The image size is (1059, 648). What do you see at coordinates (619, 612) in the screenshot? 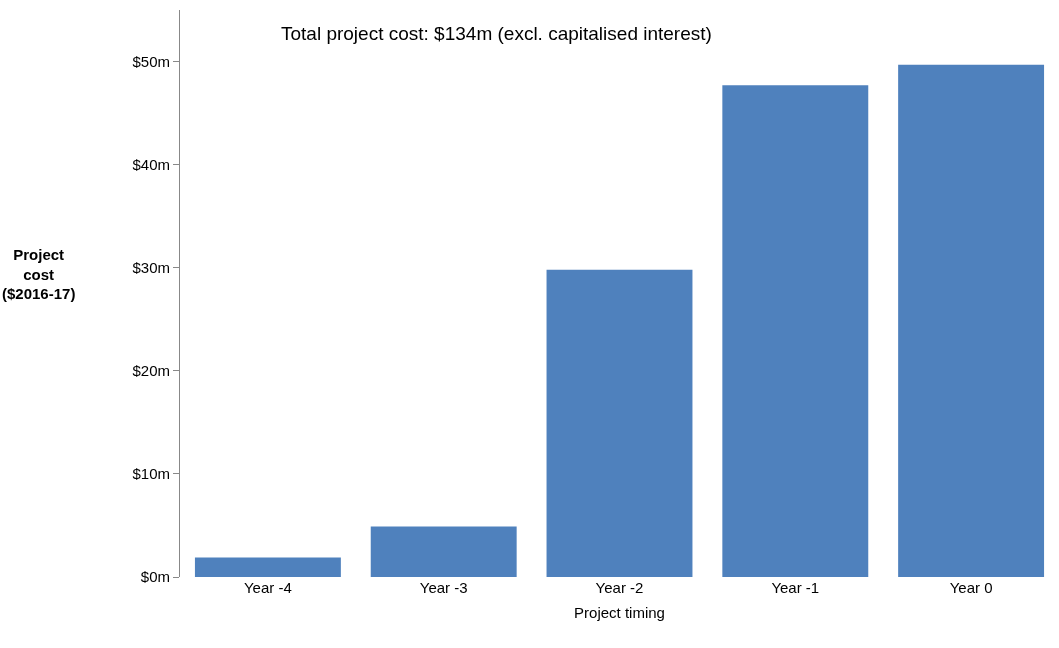
I see `x-axis-title: Project timing` at bounding box center [619, 612].